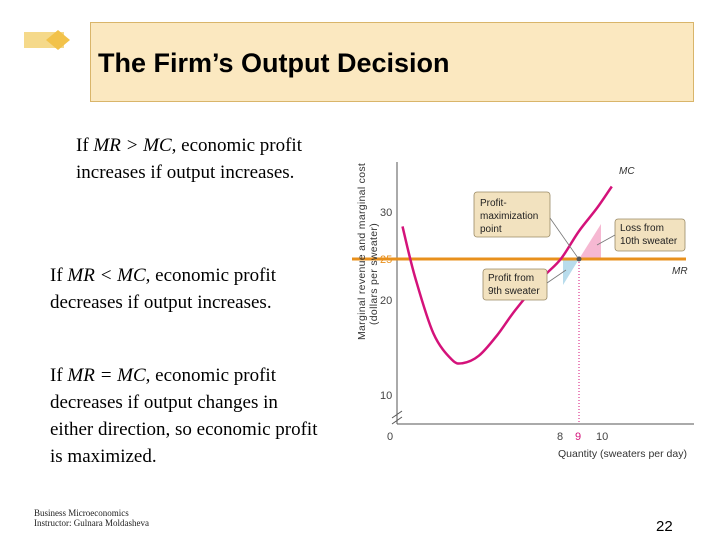 The height and width of the screenshot is (540, 720). Describe the element at coordinates (571, 272) in the screenshot. I see `profit-area` at that location.